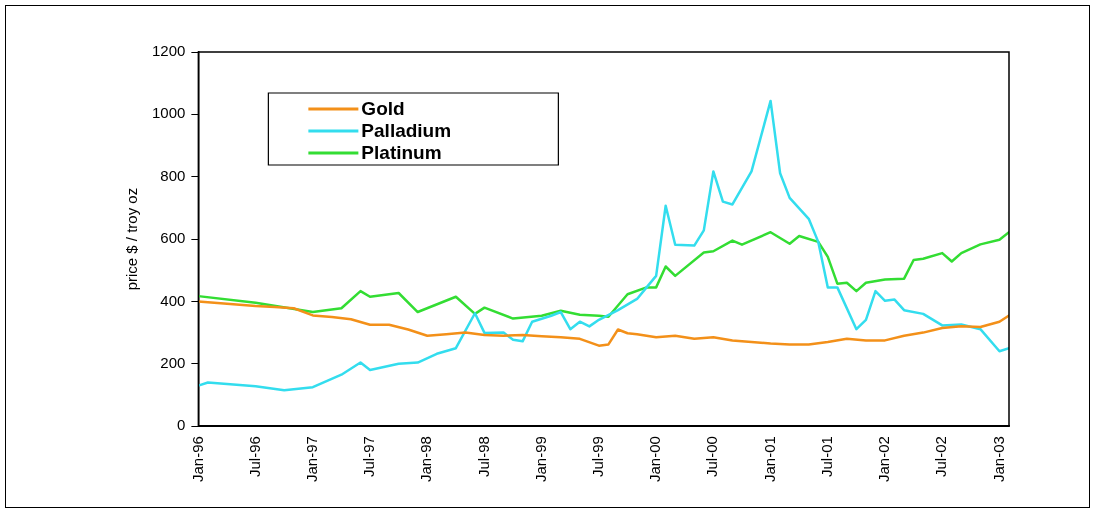 The height and width of the screenshot is (515, 1099). I want to click on y-tick-label: 0, so click(181, 425).